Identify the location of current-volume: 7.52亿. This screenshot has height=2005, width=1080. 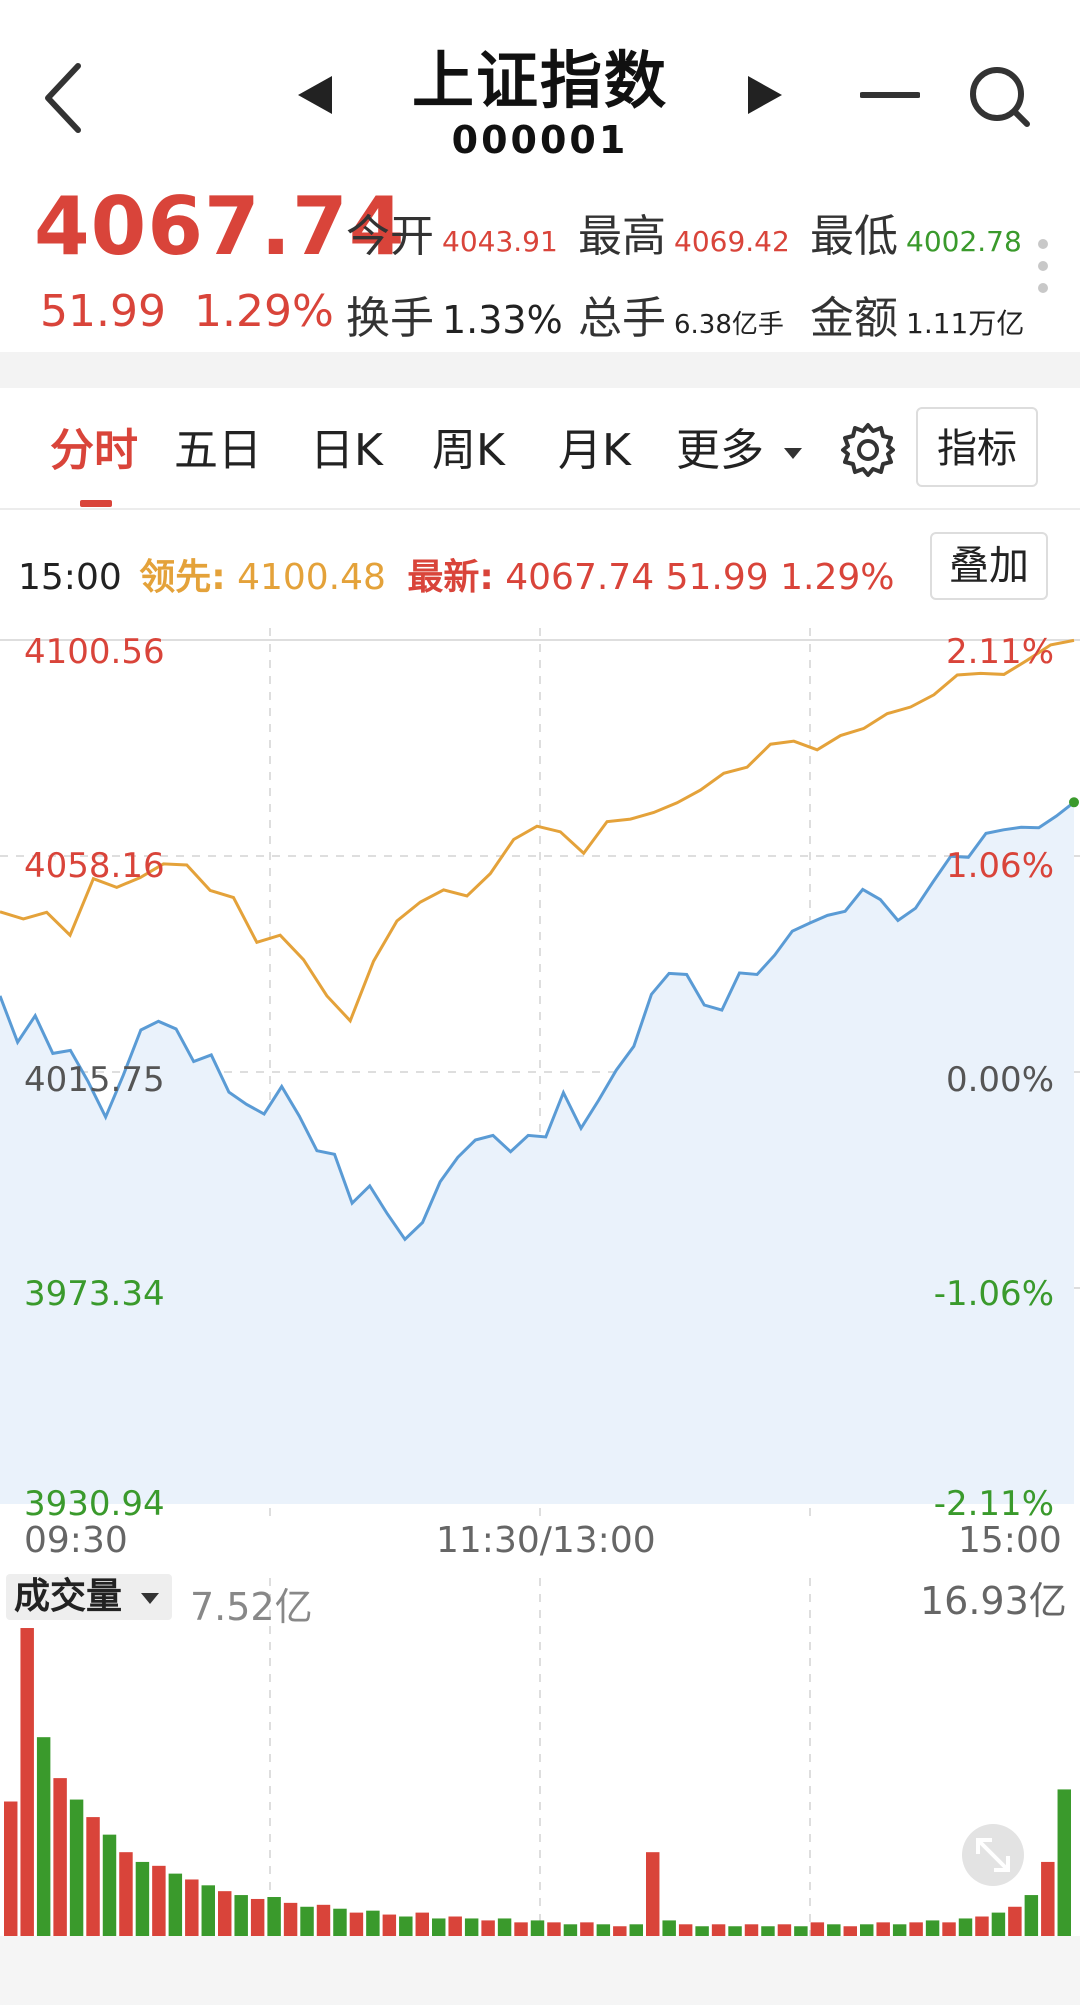
(251, 1607).